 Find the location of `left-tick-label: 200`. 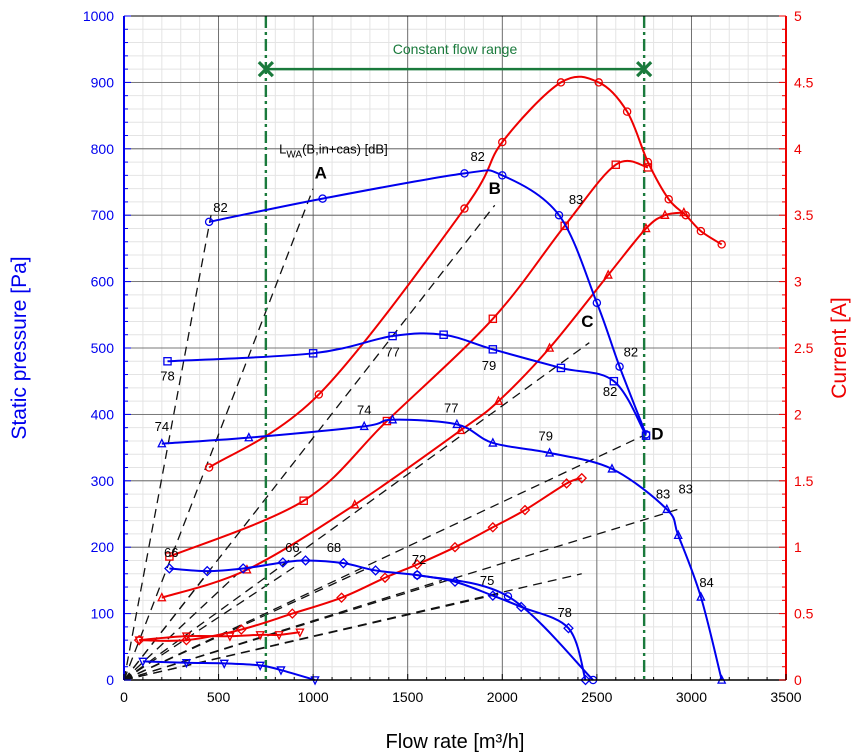

left-tick-label: 200 is located at coordinates (103, 547).